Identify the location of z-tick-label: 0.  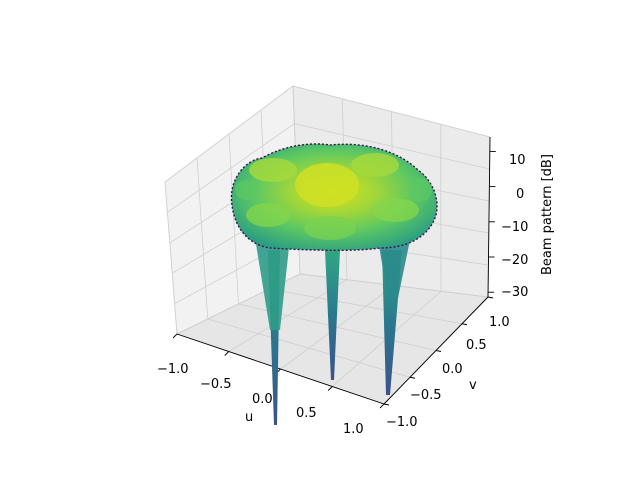
(520, 194).